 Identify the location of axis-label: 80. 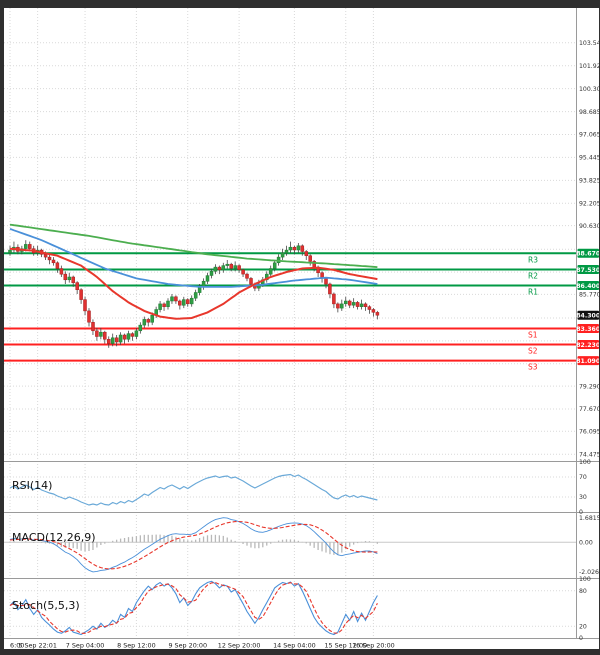
(583, 591).